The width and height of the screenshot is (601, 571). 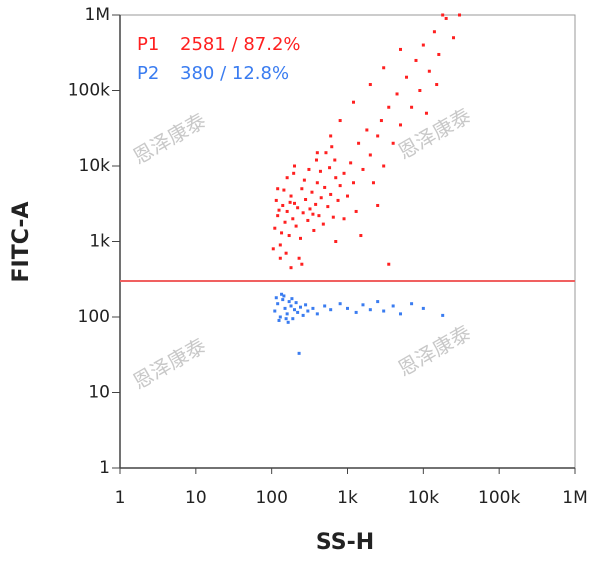 I want to click on legend-name: P1, so click(x=148, y=44).